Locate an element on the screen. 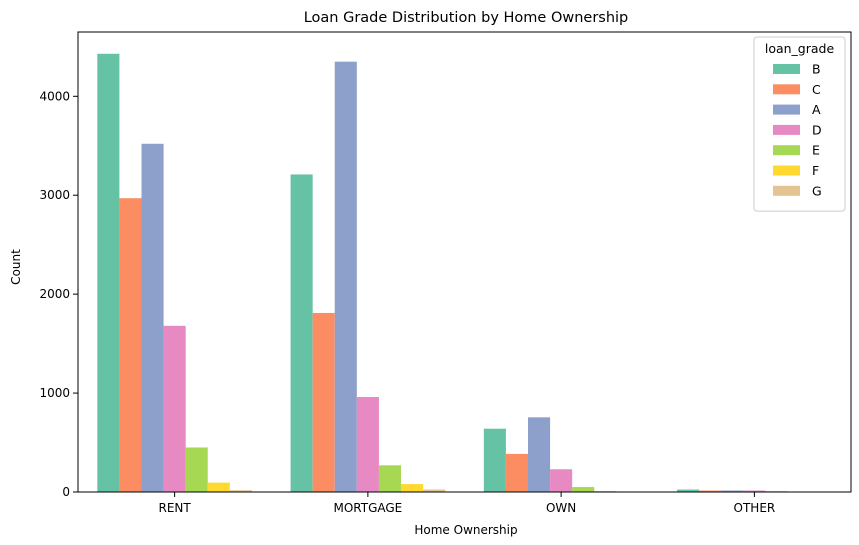  x-axis-label: Home Ownership is located at coordinates (465, 530).